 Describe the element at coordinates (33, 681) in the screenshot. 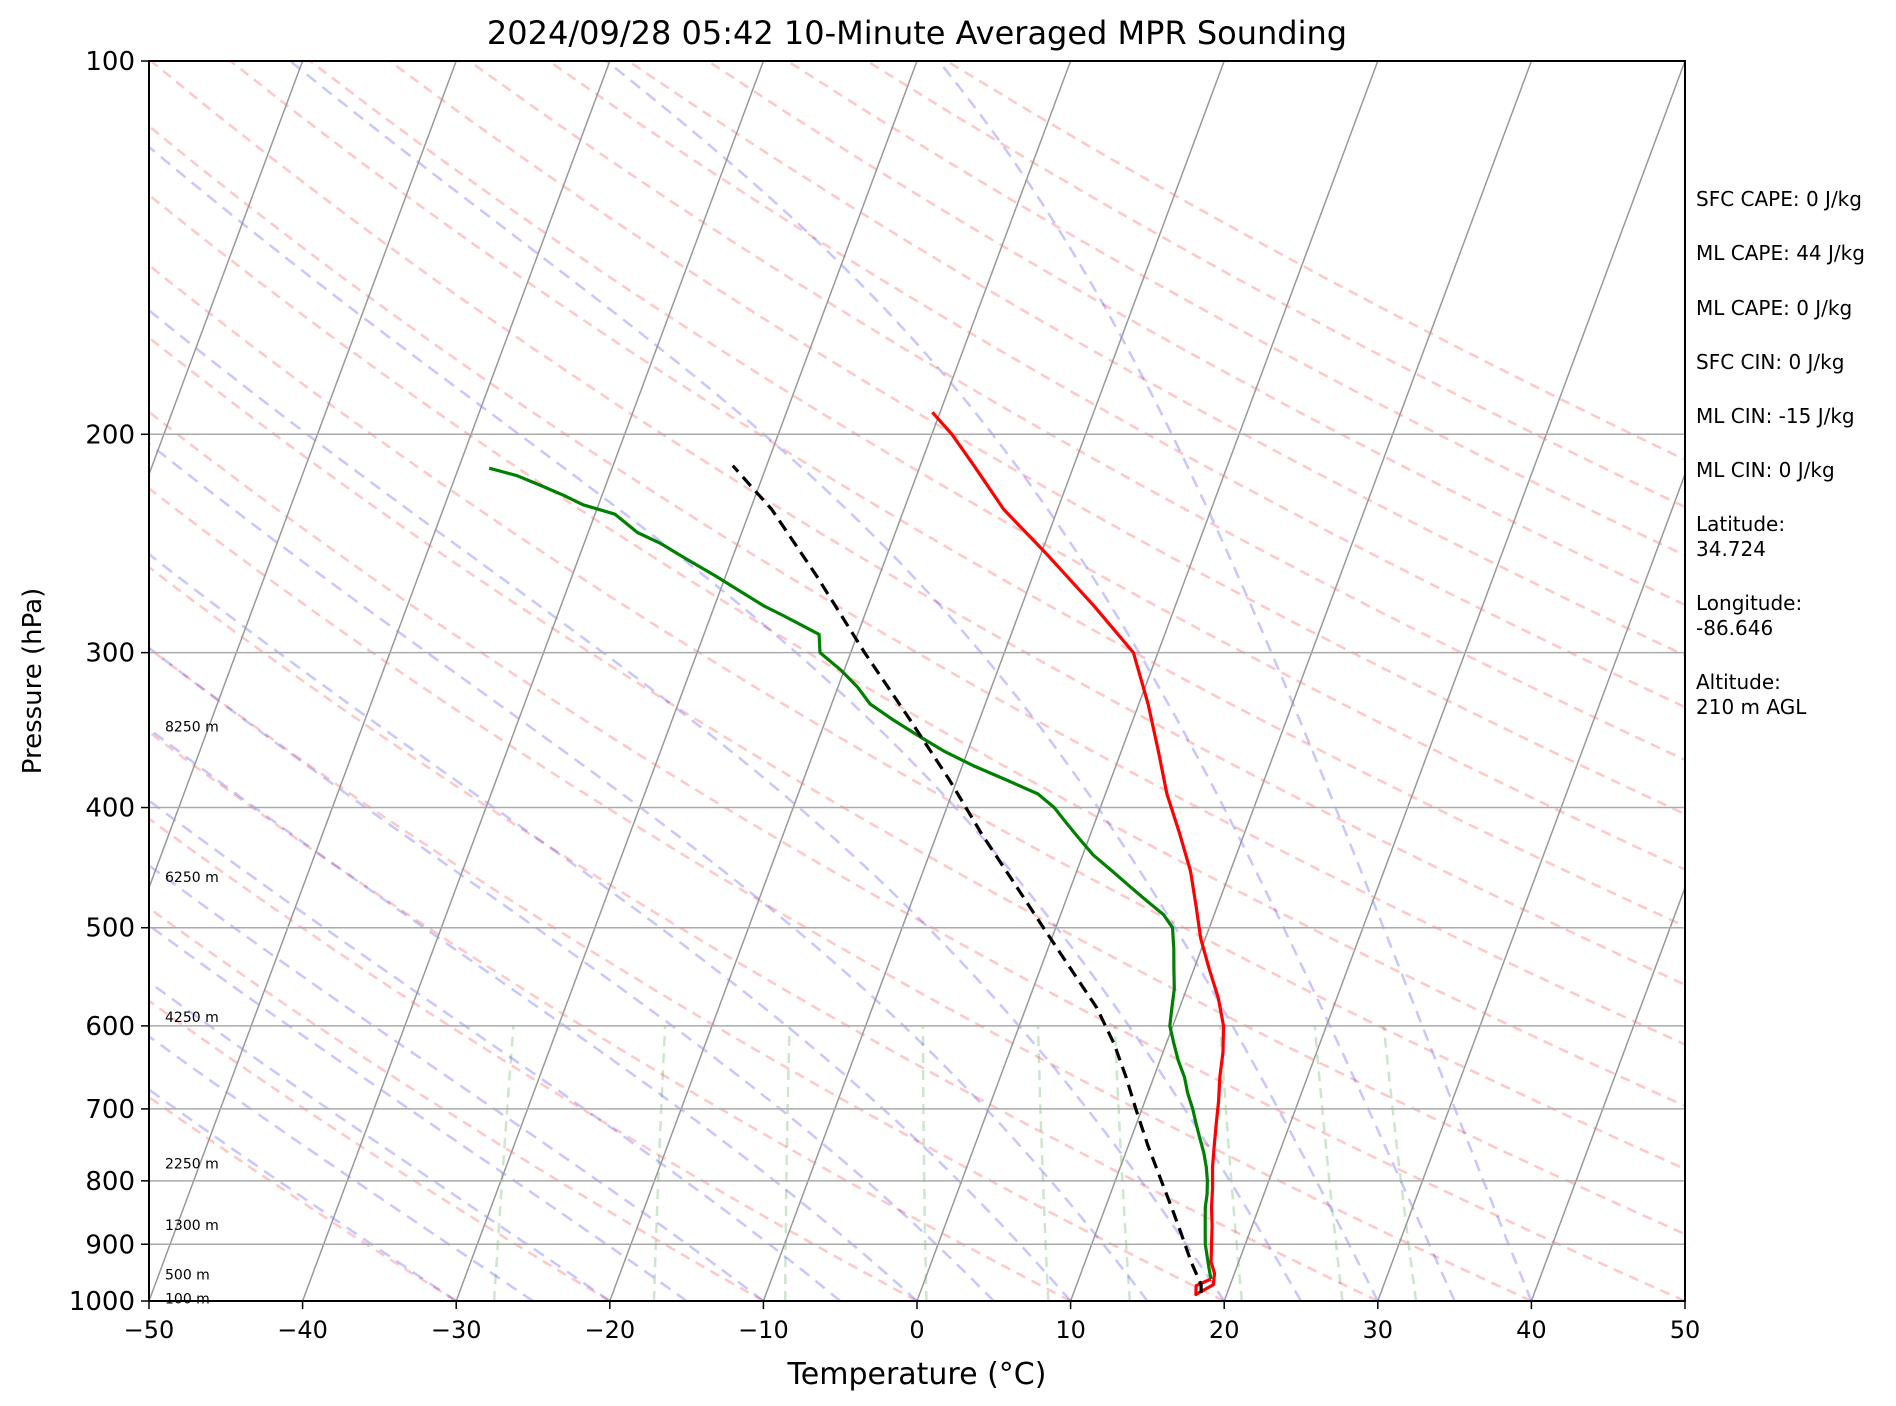

I see `y-axis-label: Pressure (hPa)` at that location.